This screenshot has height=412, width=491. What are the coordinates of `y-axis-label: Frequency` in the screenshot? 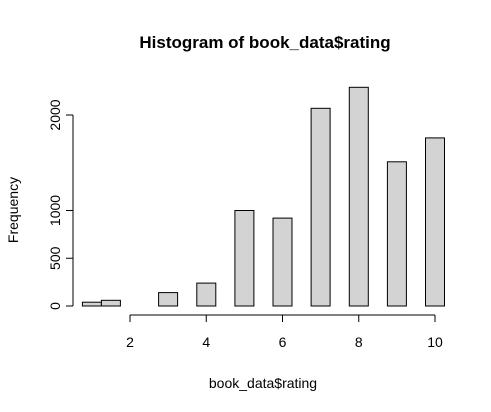 It's located at (13, 210).